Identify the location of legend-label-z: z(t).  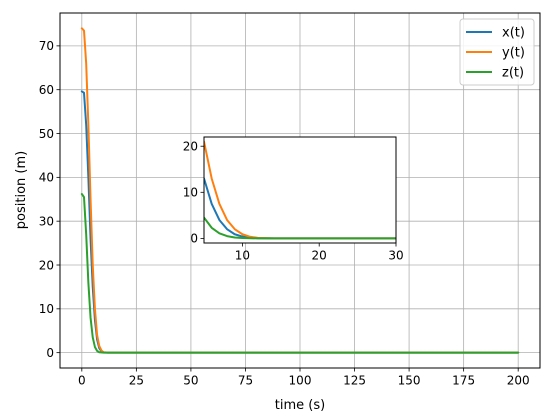
(513, 73).